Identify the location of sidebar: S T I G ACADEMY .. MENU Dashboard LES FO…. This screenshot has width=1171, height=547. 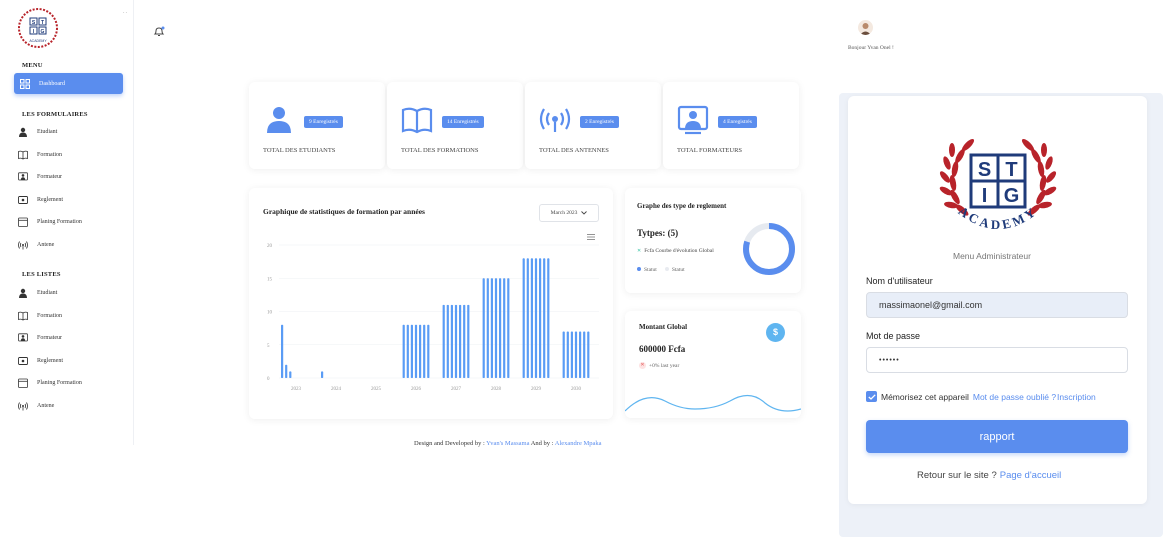
(67, 222).